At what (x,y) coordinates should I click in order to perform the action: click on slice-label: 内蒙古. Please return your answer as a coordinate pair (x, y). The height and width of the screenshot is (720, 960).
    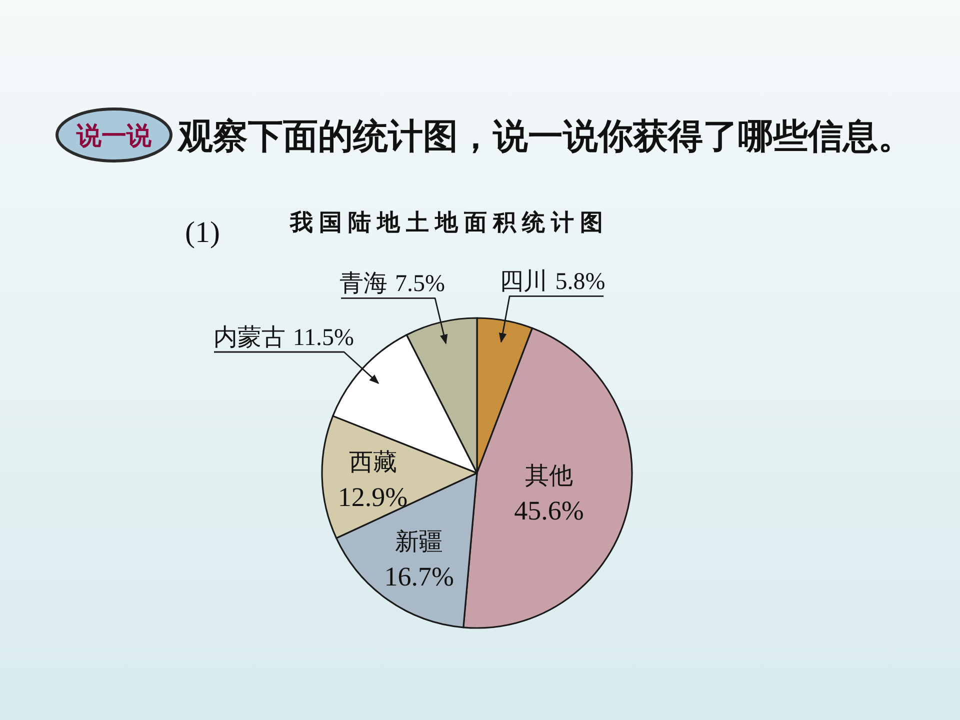
    Looking at the image, I should click on (253, 336).